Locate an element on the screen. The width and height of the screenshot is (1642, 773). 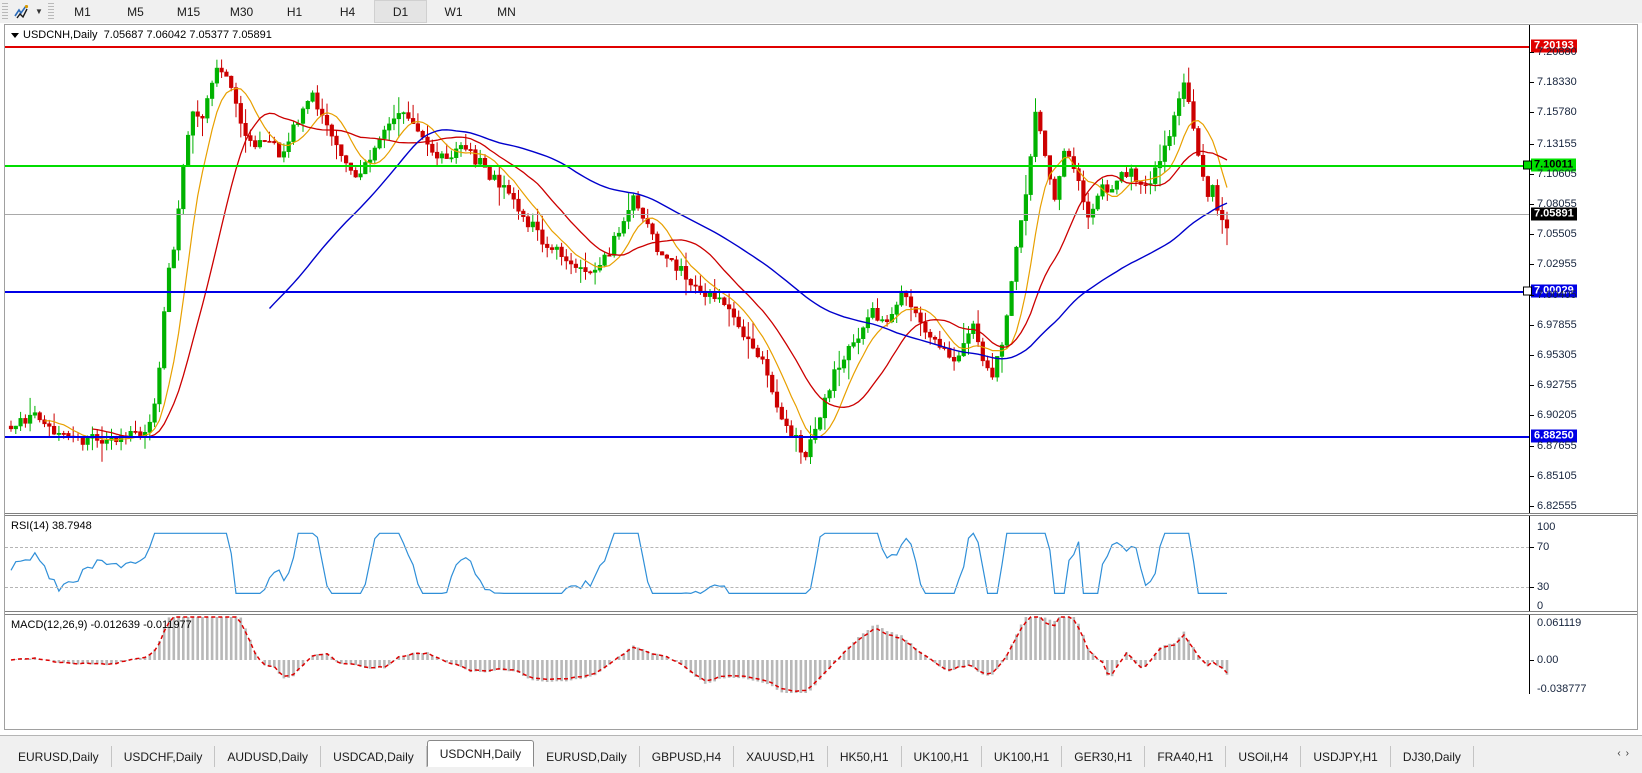
tab-scroll-nav: ‹› is located at coordinates (1625, 753).